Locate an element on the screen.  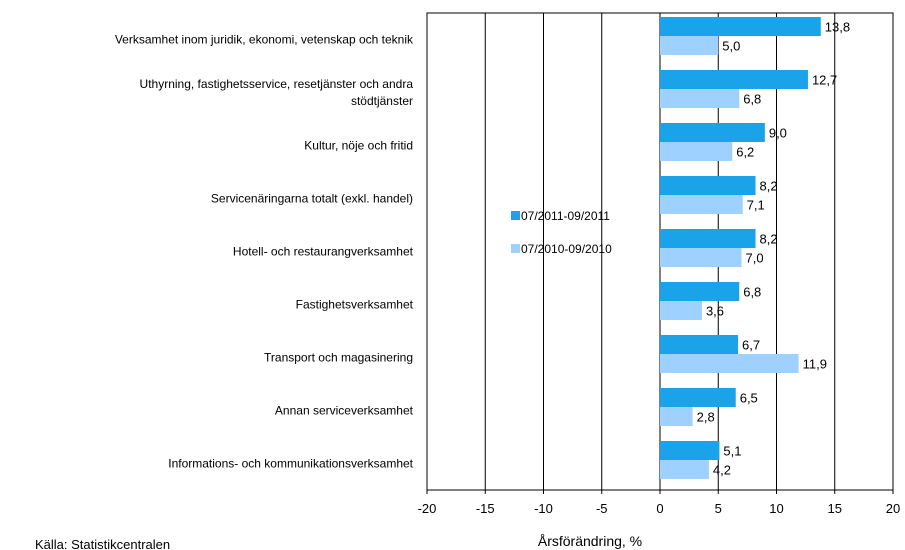
value-label: 7,0 is located at coordinates (755, 258).